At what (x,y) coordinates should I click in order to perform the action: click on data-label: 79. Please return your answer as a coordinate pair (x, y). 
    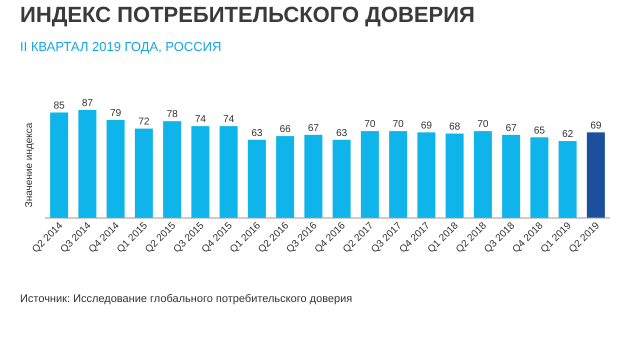
    Looking at the image, I should click on (116, 113).